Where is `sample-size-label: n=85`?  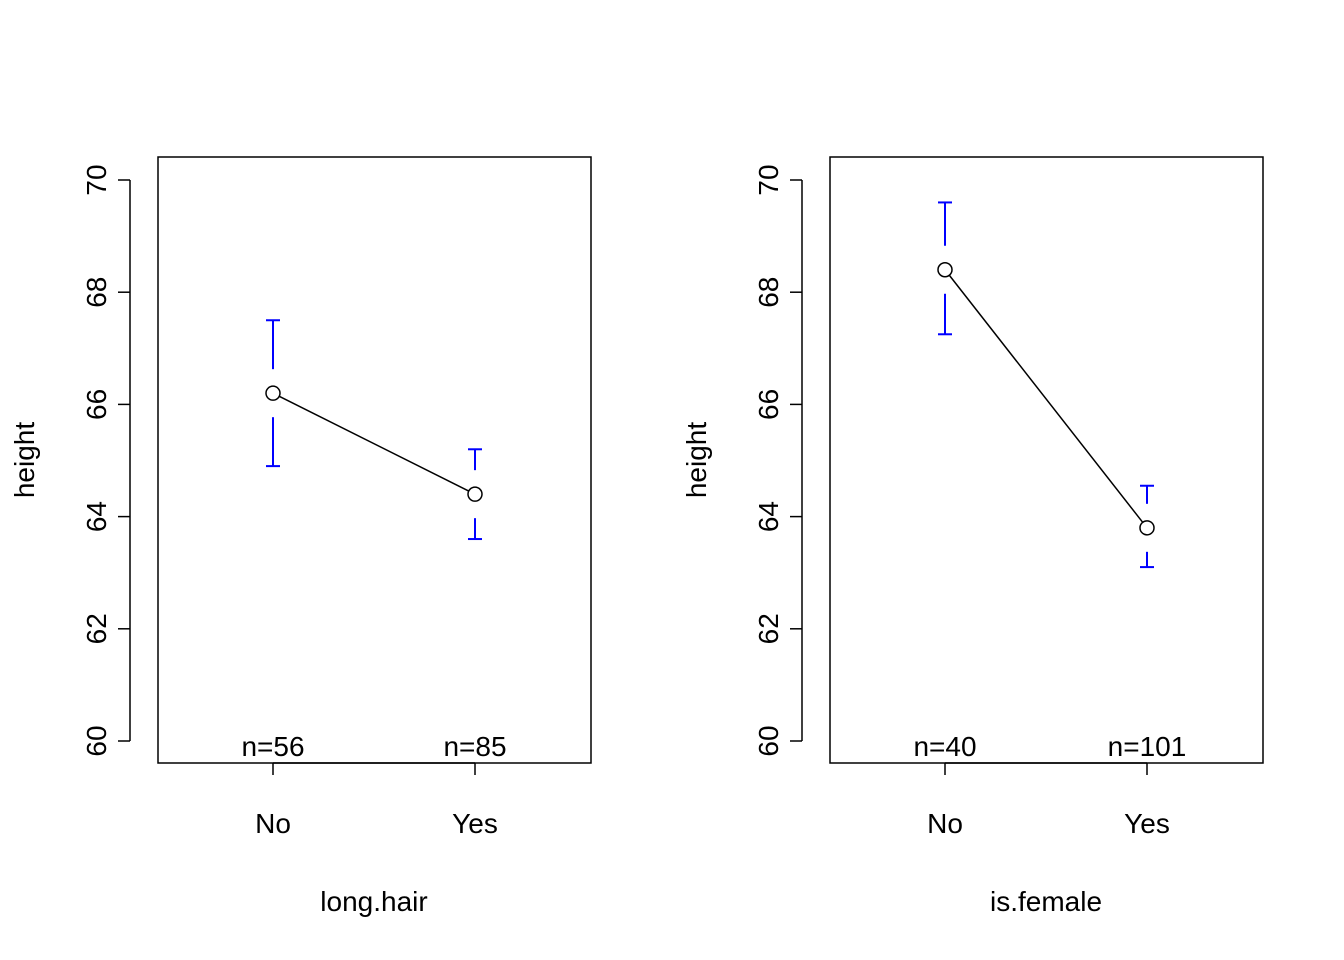 sample-size-label: n=85 is located at coordinates (474, 746).